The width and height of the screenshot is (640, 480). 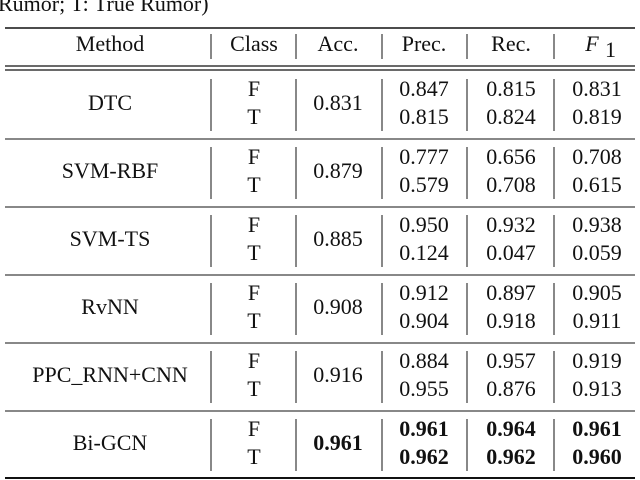 What do you see at coordinates (597, 156) in the screenshot?
I see `f1-cell: 0.708` at bounding box center [597, 156].